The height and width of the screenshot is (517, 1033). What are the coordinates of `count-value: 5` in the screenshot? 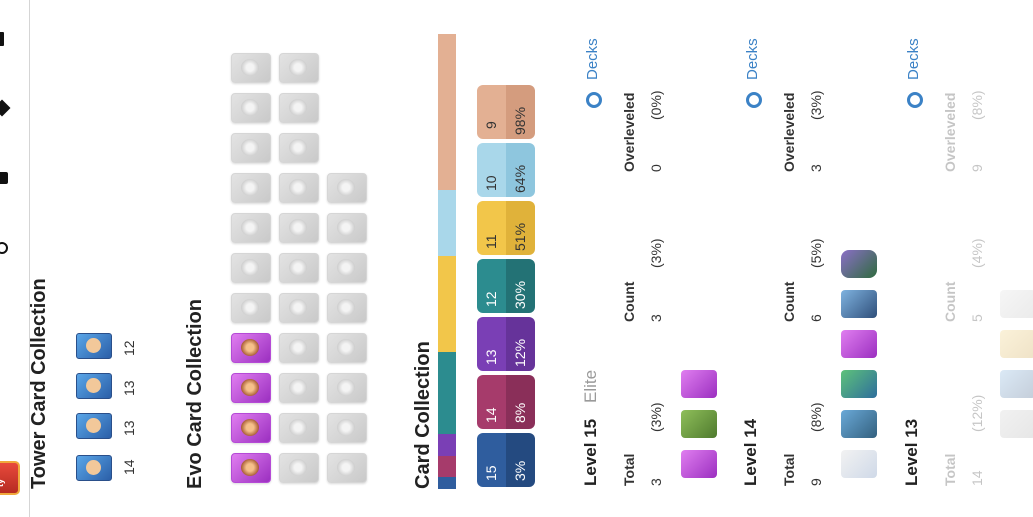 It's located at (977, 318).